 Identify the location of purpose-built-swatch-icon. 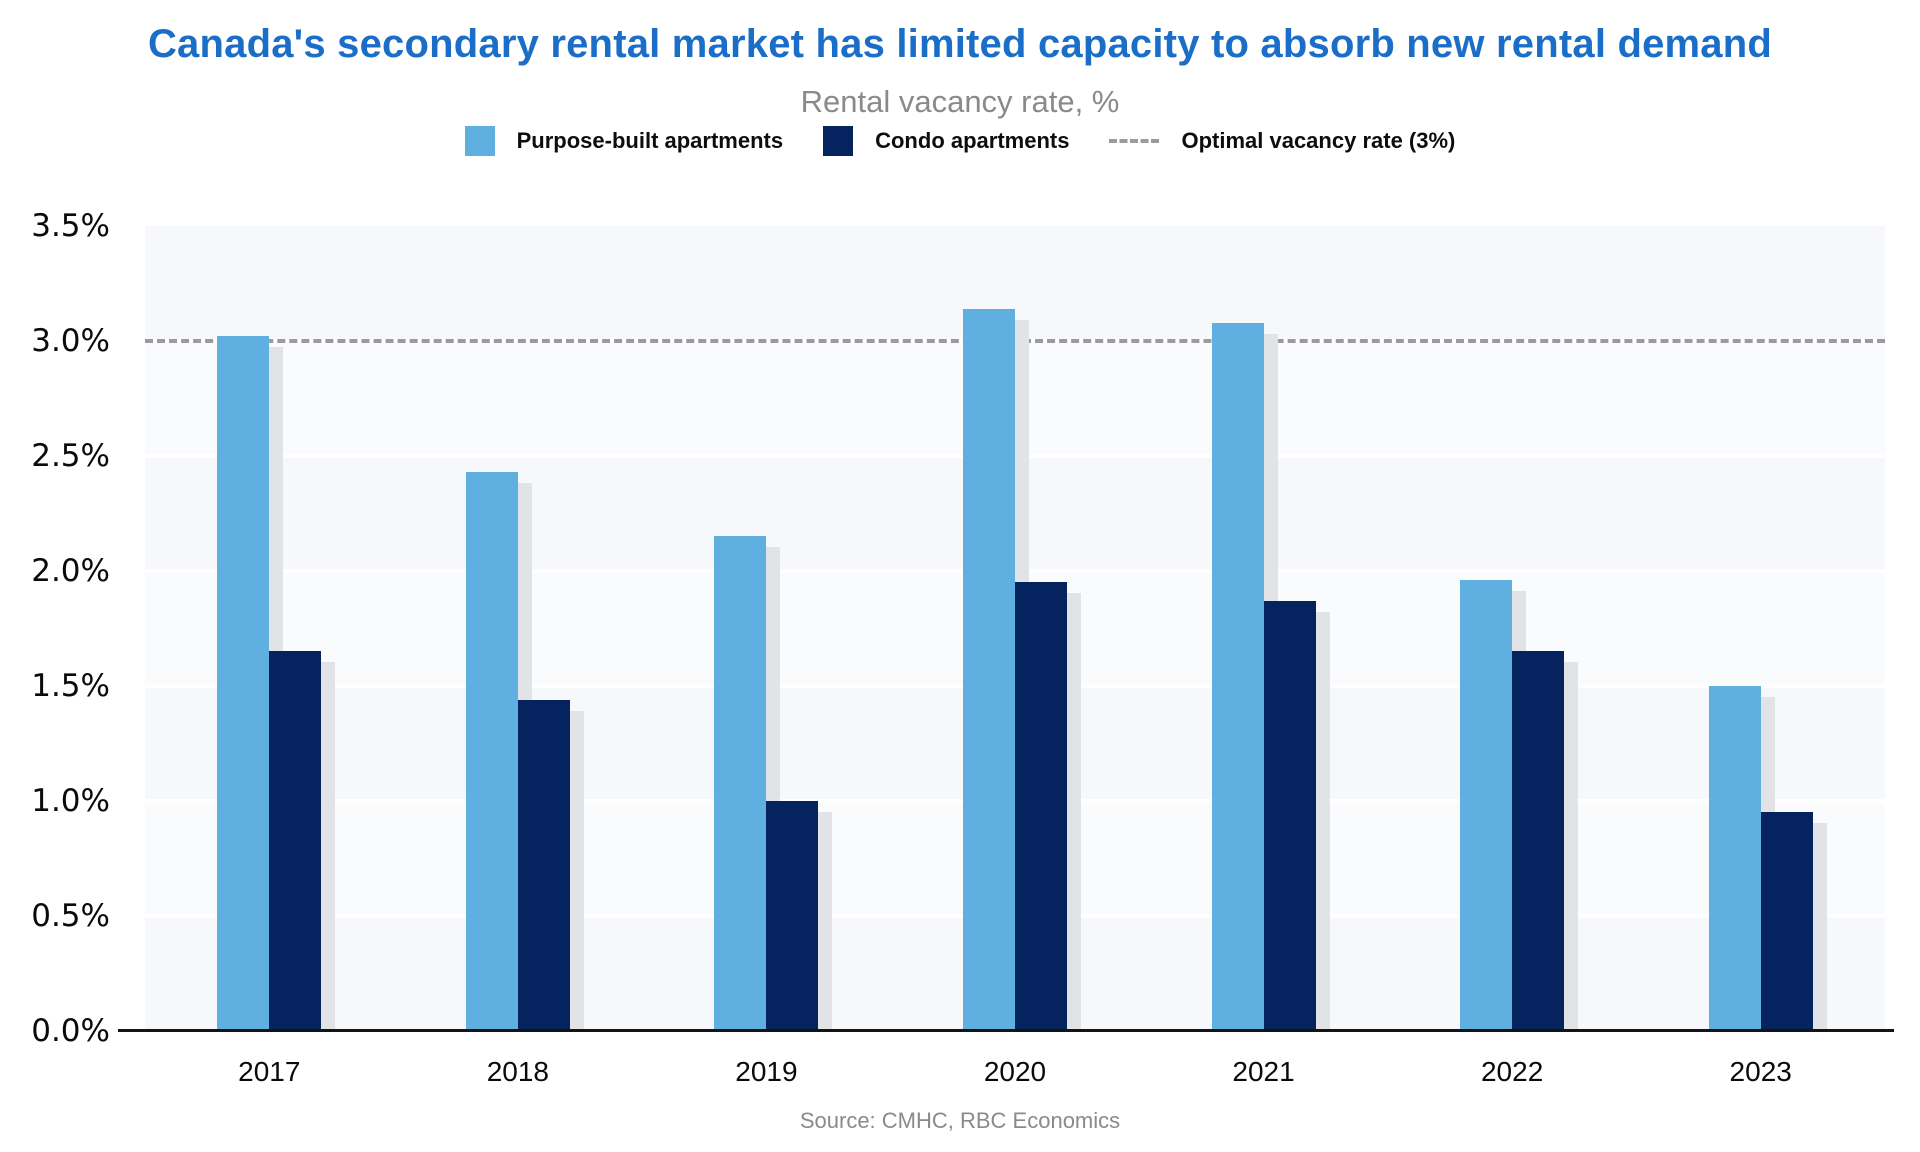
(479, 141).